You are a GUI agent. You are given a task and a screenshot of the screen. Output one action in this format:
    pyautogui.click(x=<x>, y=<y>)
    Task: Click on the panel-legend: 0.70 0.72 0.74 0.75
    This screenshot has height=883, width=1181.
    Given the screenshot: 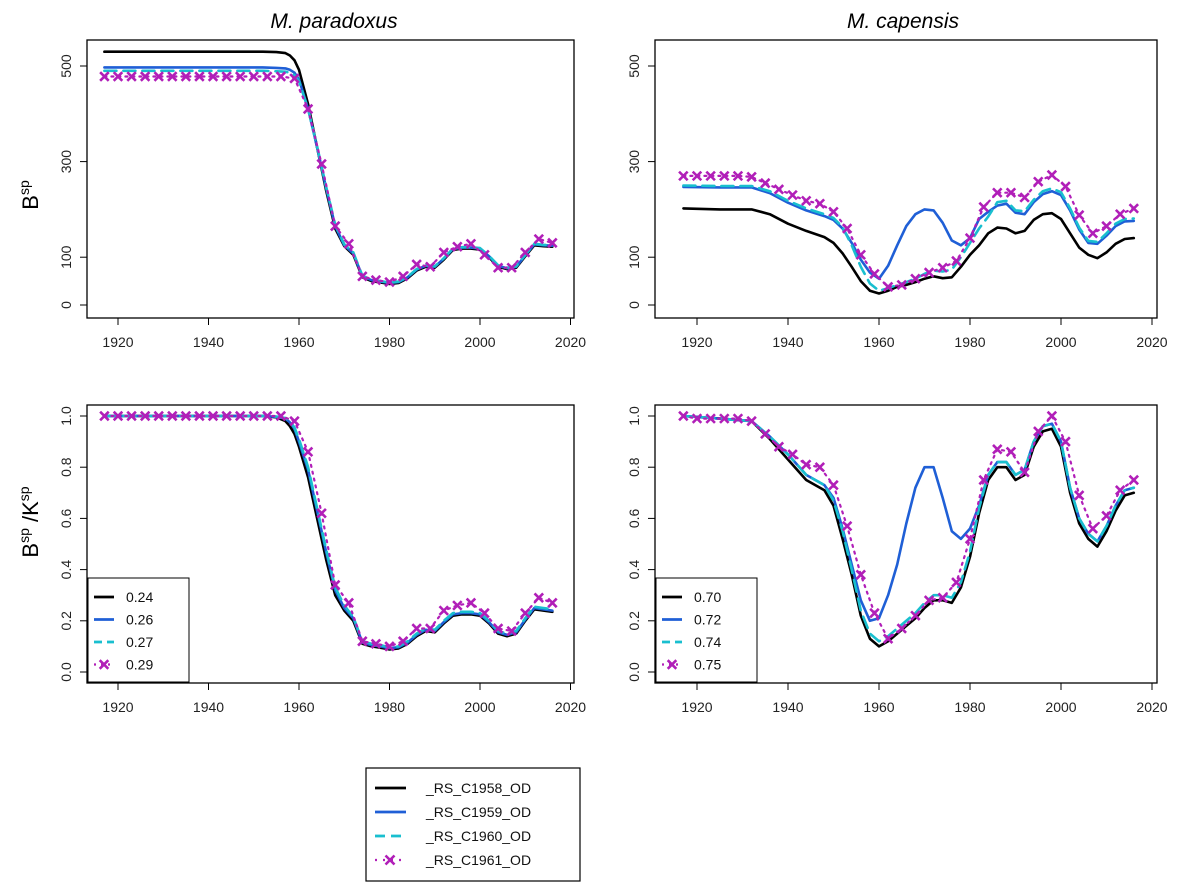 What is the action you would take?
    pyautogui.click(x=706, y=630)
    